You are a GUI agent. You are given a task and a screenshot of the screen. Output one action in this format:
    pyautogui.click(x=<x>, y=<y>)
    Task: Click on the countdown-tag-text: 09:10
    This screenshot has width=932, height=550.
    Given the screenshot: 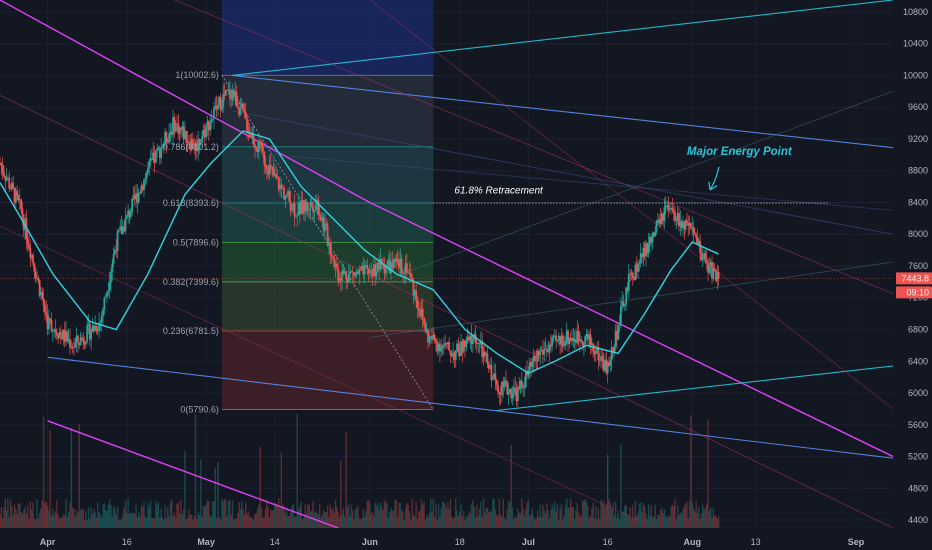 What is the action you would take?
    pyautogui.click(x=917, y=292)
    